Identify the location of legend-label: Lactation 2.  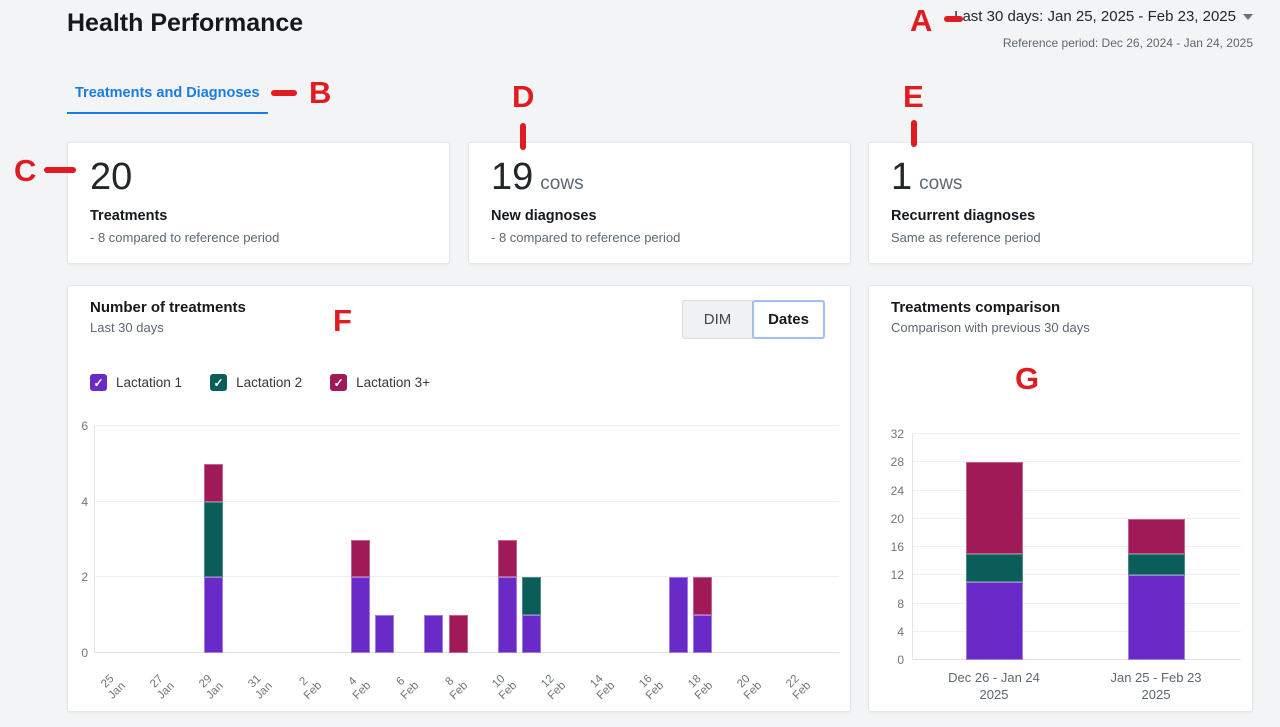
(269, 382).